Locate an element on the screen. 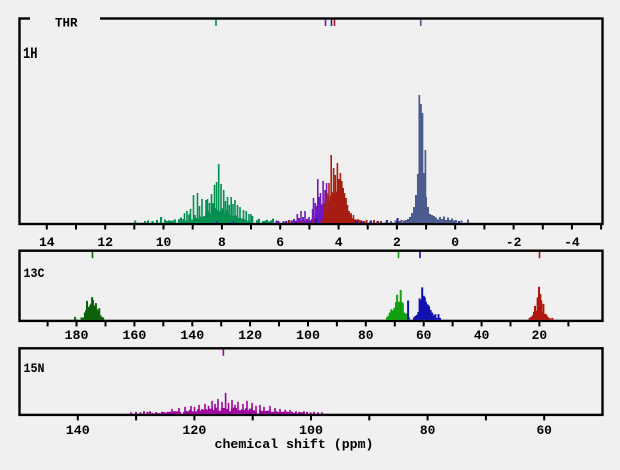 The height and width of the screenshot is (470, 620). svg-text: 8 is located at coordinates (222, 242).